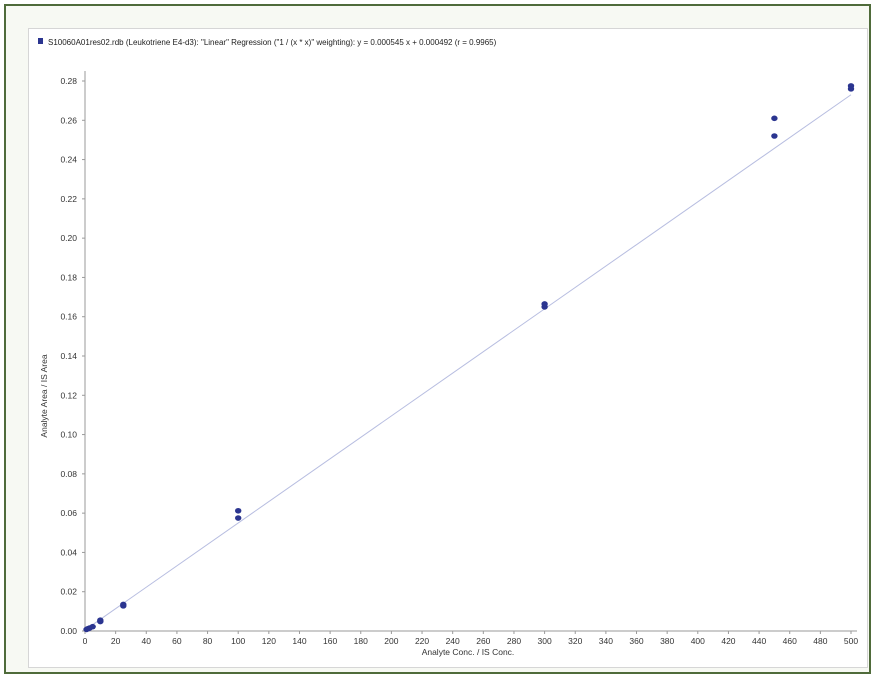 The height and width of the screenshot is (676, 875). Describe the element at coordinates (177, 641) in the screenshot. I see `x-tick-label: 60` at that location.